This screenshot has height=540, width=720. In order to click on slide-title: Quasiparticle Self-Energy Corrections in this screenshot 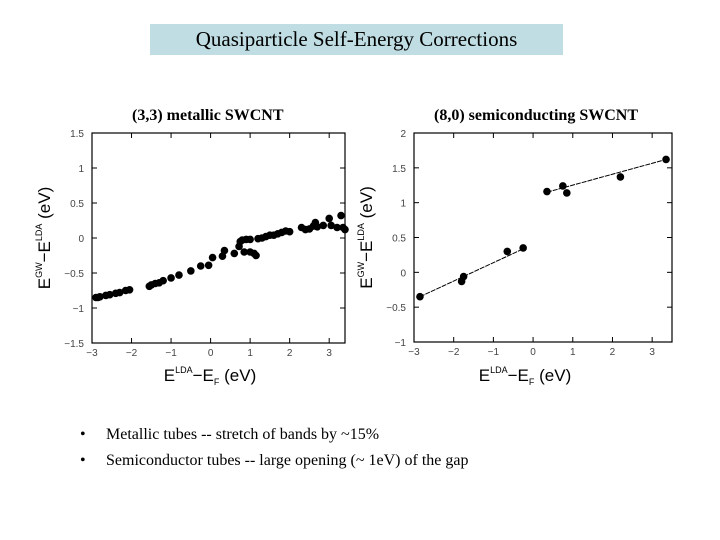, I will do `click(356, 39)`.